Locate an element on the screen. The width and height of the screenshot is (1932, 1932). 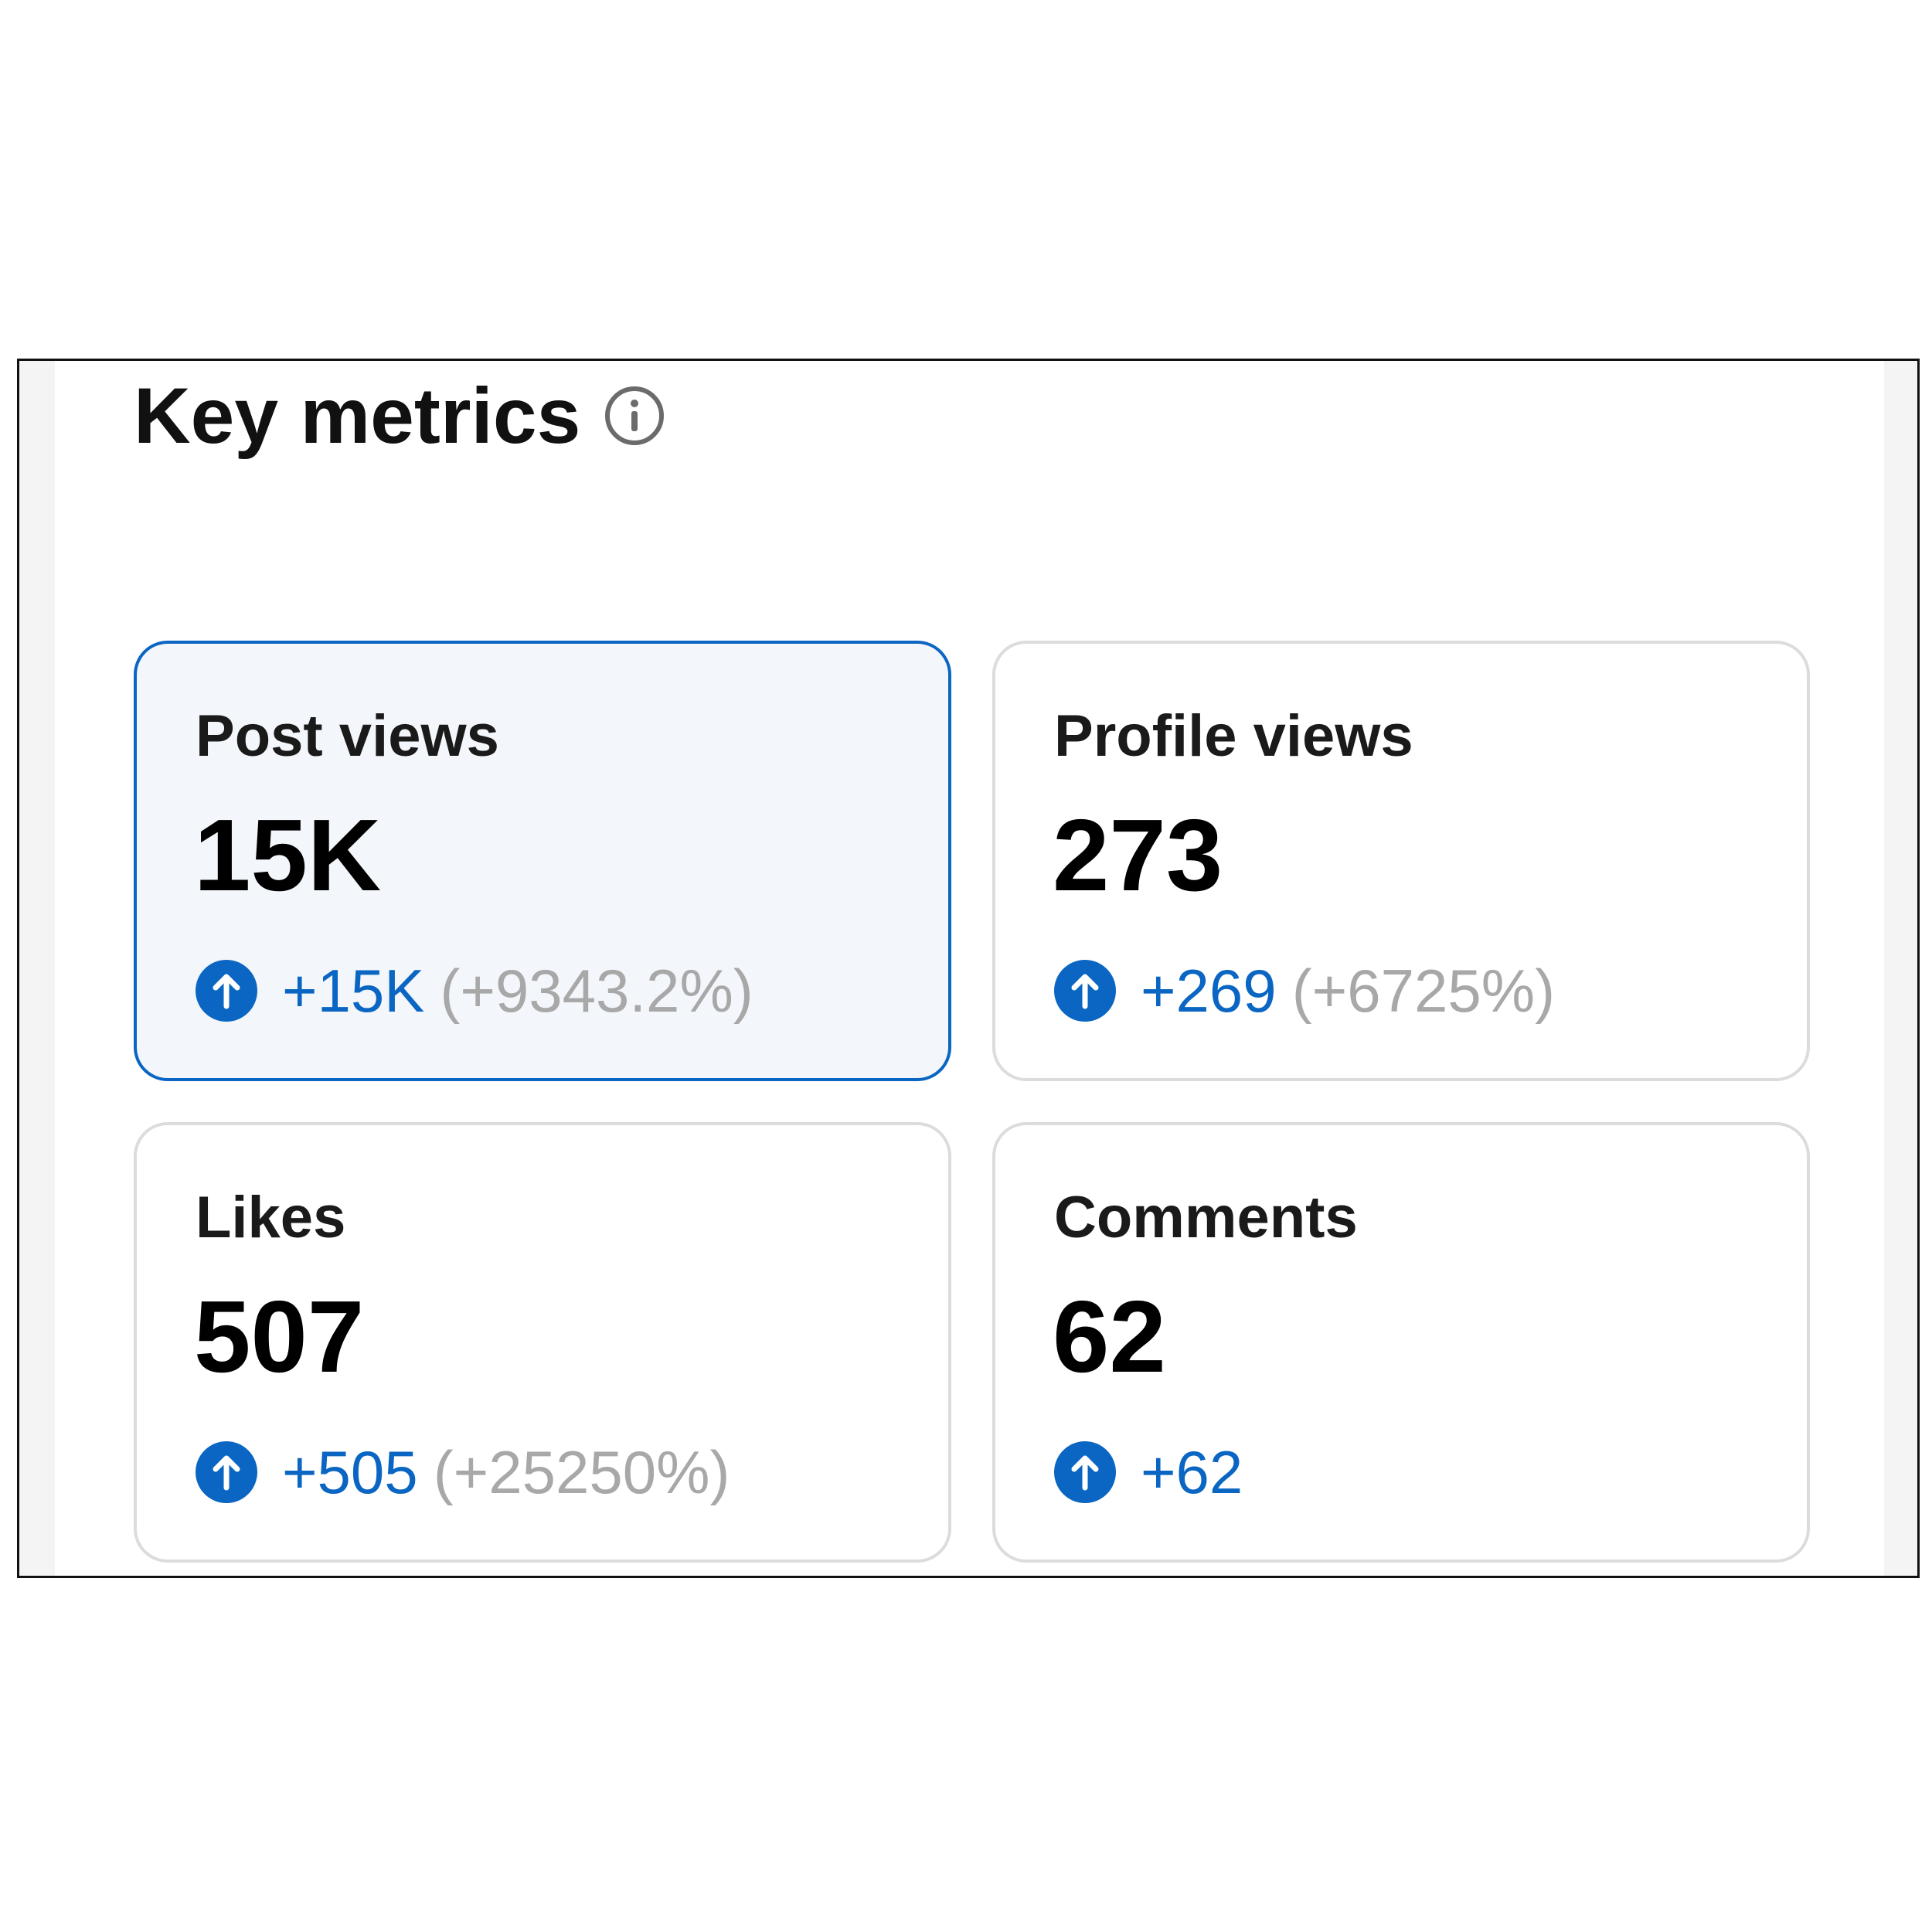
section-title: Key metrics is located at coordinates (358, 416).